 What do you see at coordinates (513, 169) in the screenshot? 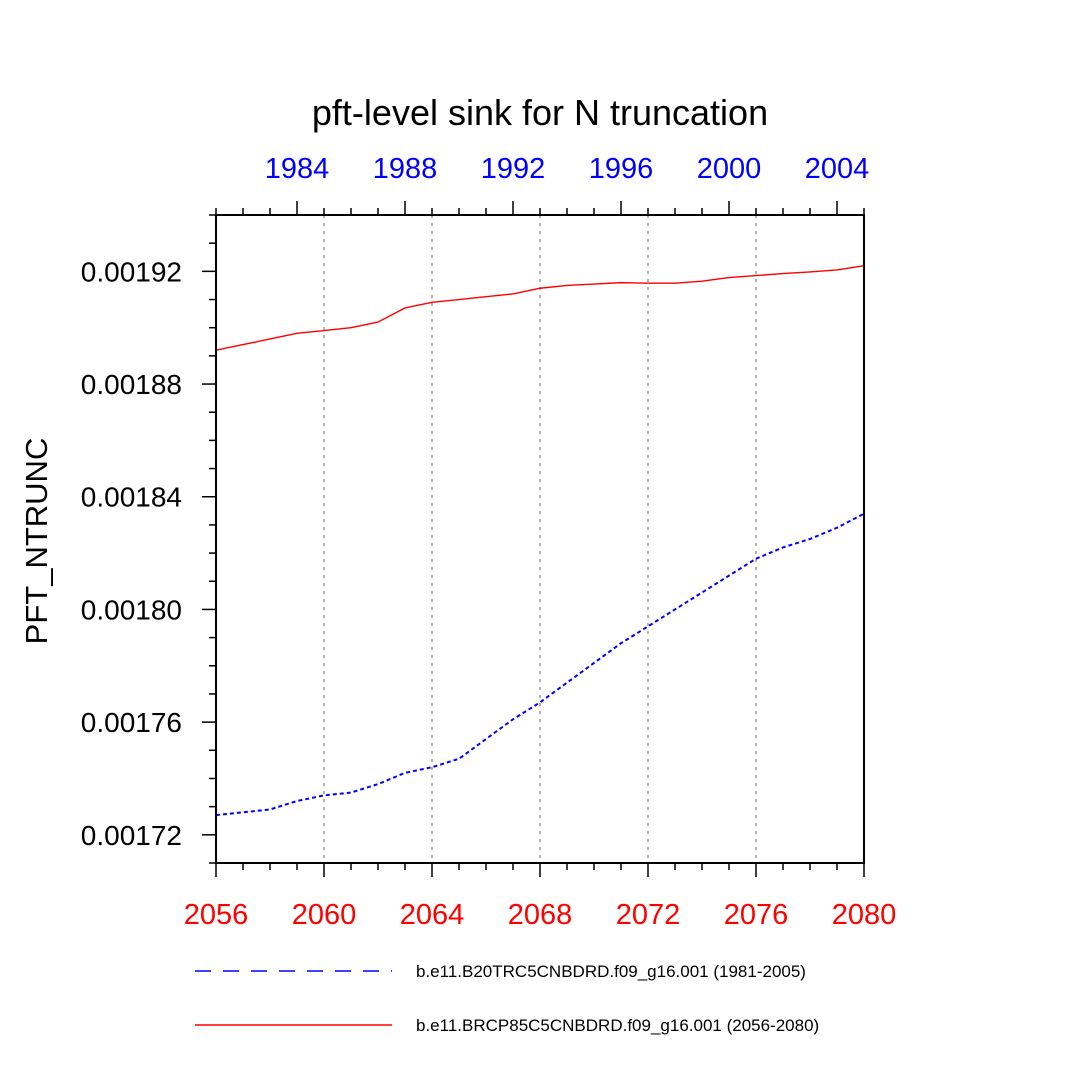
I see `x-tick-label-top: 1992` at bounding box center [513, 169].